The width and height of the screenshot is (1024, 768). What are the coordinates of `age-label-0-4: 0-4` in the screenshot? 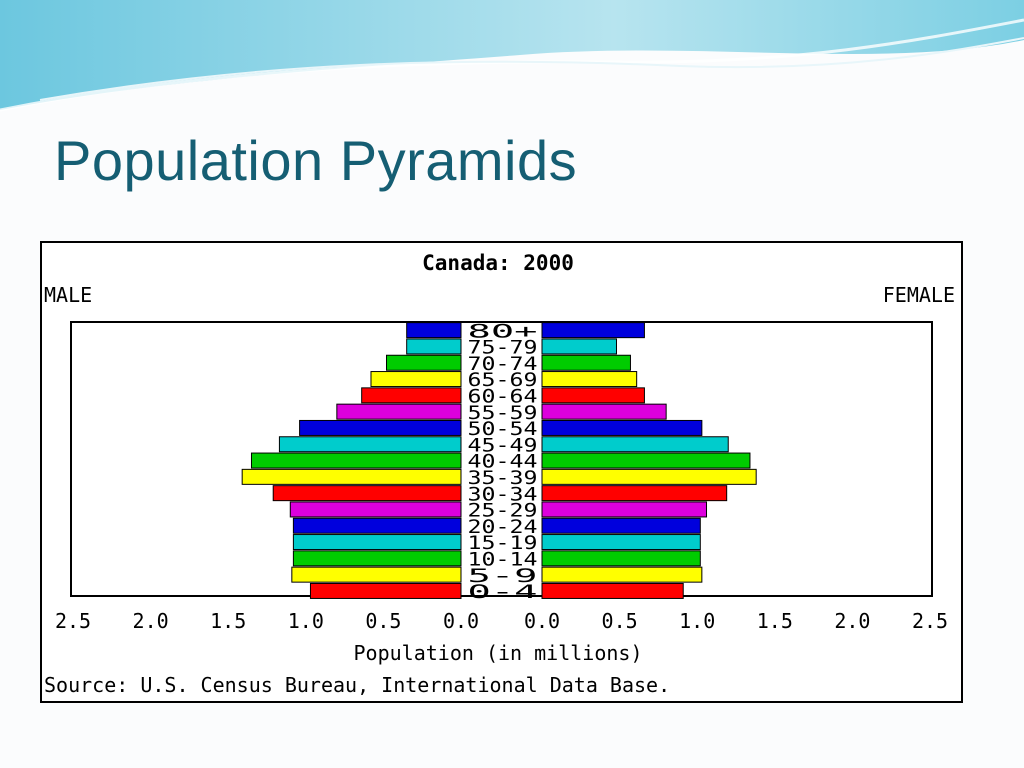 It's located at (503, 592).